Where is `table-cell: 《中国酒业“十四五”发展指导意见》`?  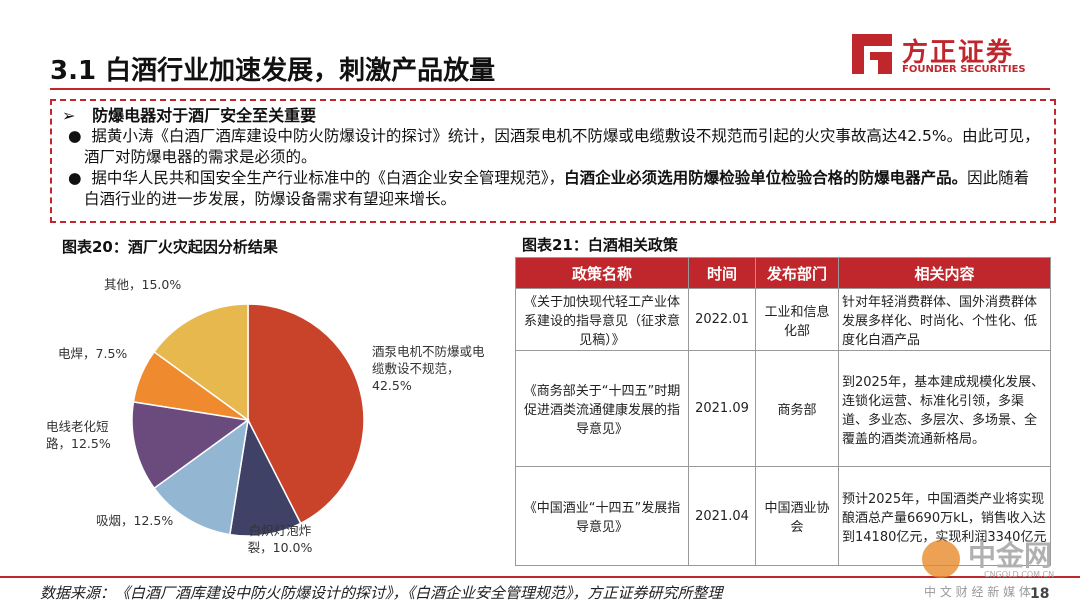 table-cell: 《中国酒业“十四五”发展指导意见》 is located at coordinates (602, 516).